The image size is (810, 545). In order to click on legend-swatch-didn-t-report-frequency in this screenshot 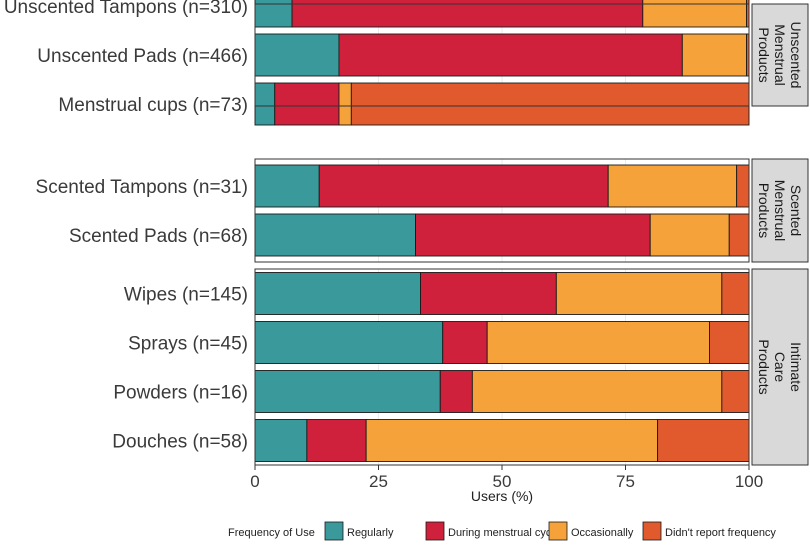, I will do `click(652, 531)`.